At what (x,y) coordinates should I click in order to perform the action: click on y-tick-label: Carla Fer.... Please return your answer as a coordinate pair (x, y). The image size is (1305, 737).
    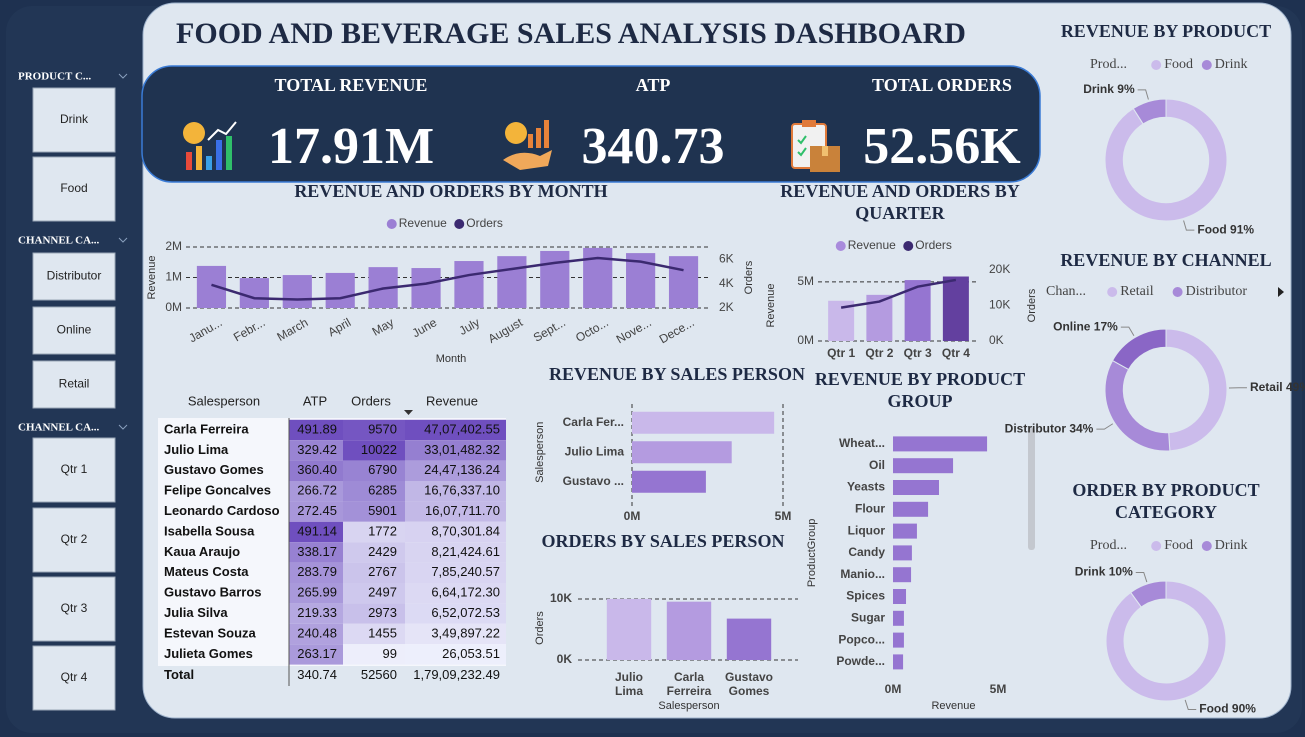
    Looking at the image, I should click on (593, 422).